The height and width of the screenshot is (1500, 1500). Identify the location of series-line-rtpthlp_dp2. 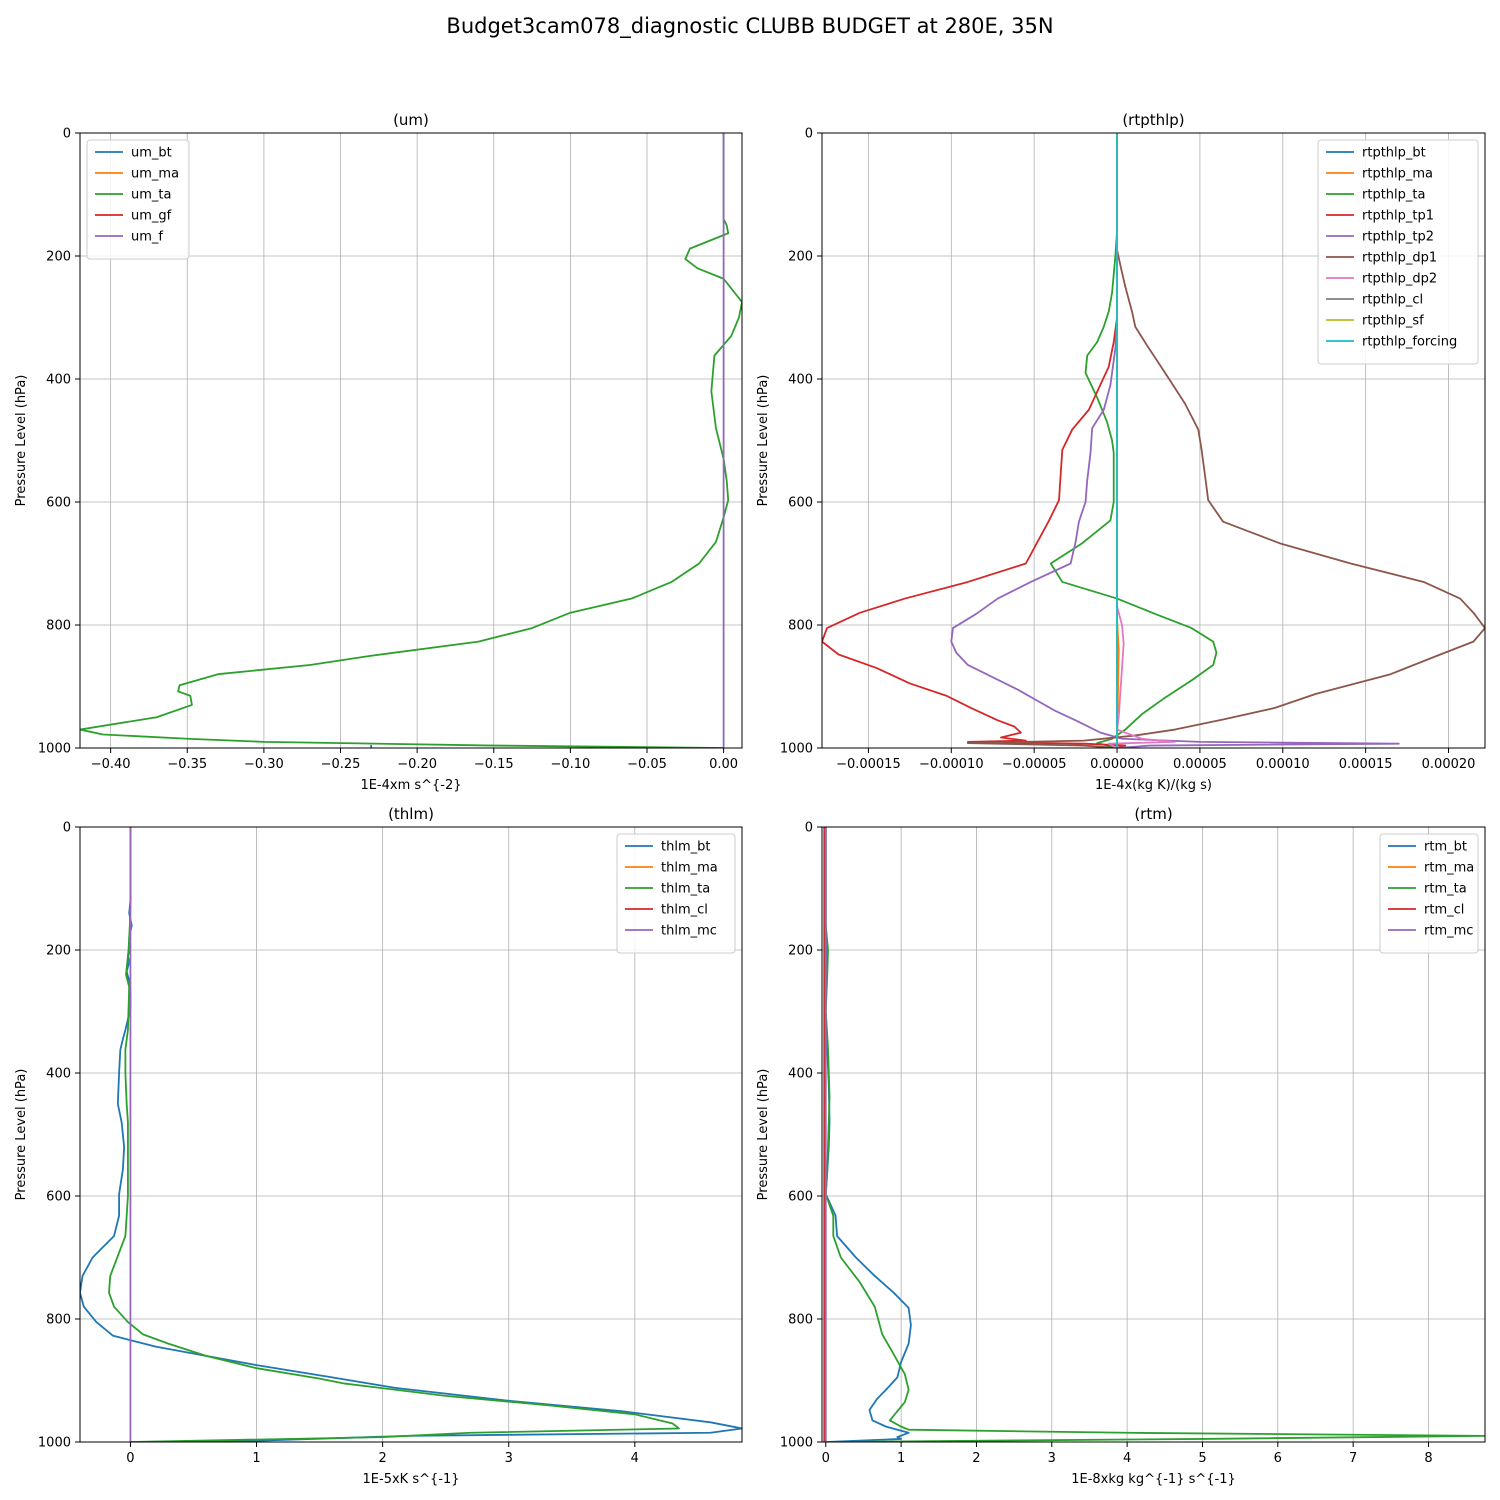
(1141, 440).